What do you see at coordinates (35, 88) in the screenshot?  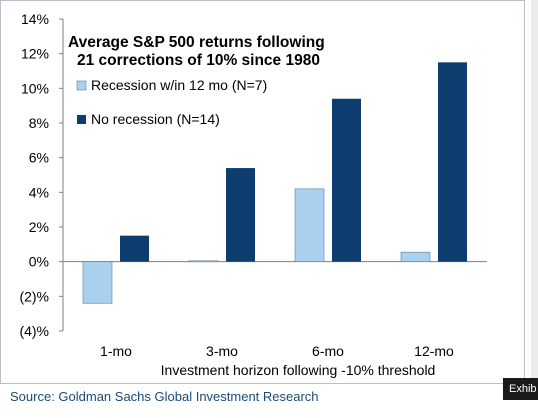 I see `y-tick-label: 10%` at bounding box center [35, 88].